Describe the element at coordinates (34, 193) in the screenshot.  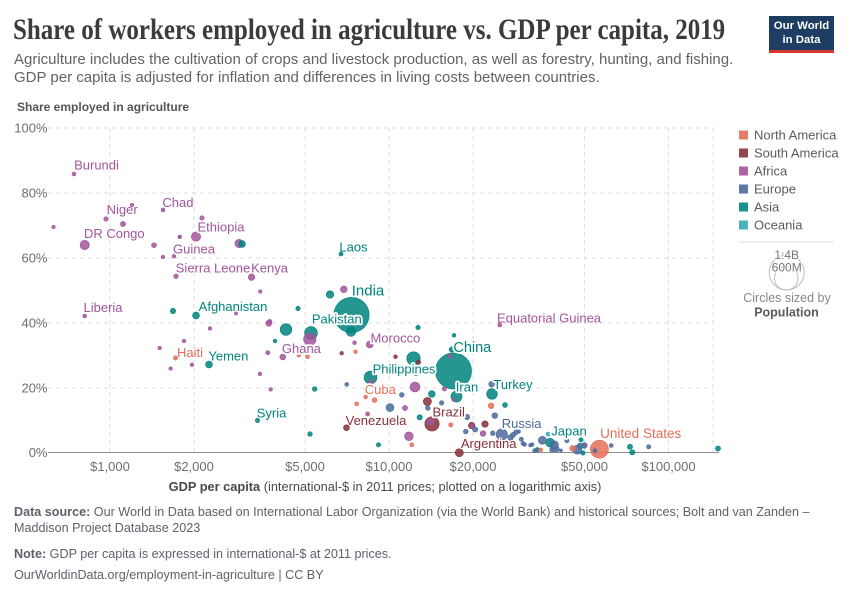
I see `svg-text: 80%` at that location.